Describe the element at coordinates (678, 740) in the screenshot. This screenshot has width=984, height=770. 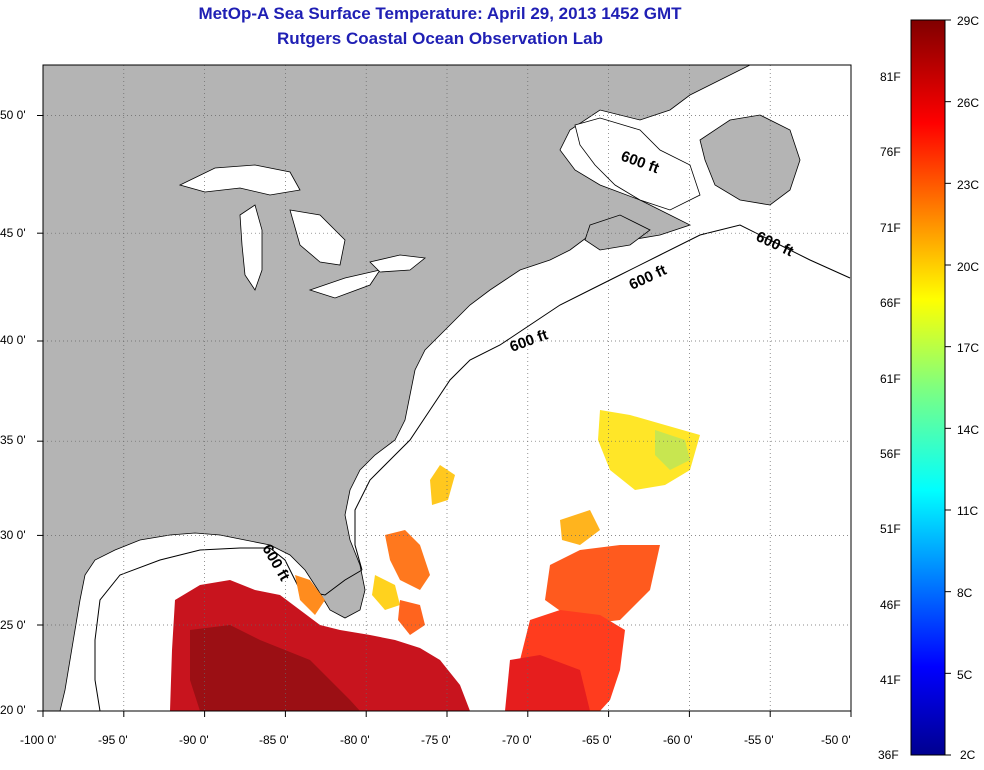
I see `x-tick-label: -60 0'` at that location.